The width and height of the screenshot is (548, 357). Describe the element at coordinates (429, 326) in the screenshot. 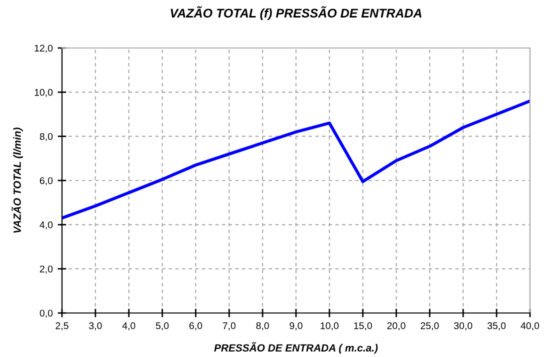

I see `x-tick-label: 25,0` at that location.